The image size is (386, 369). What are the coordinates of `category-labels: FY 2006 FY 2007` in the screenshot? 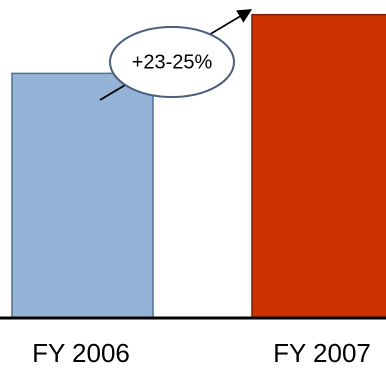 It's located at (201, 353).